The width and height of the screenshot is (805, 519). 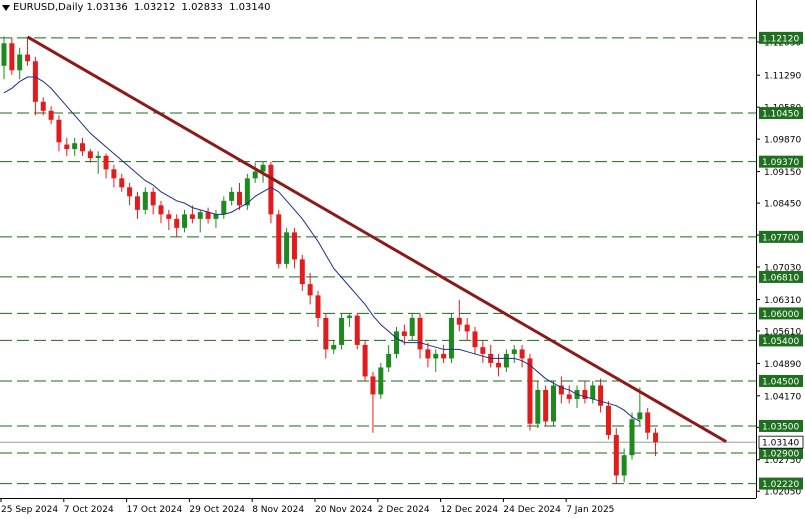 I want to click on level-tag-label: 1.06000, so click(x=780, y=315).